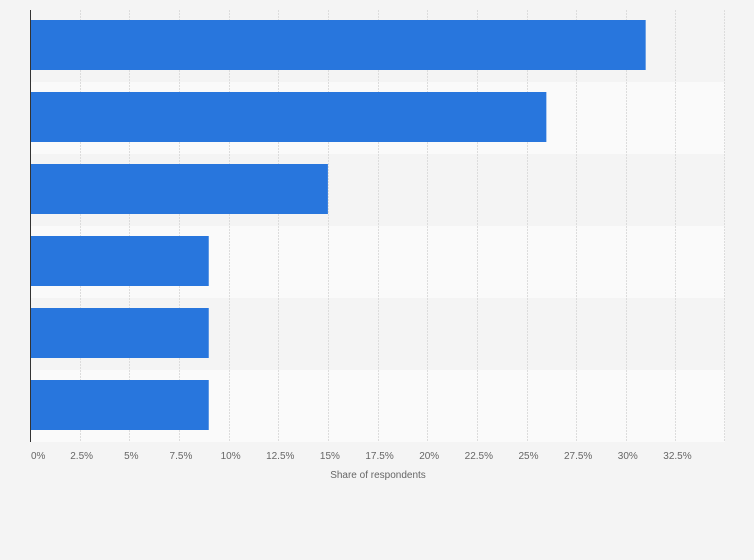 The image size is (754, 560). Describe the element at coordinates (578, 456) in the screenshot. I see `x-tick-label: 27.5%` at that location.